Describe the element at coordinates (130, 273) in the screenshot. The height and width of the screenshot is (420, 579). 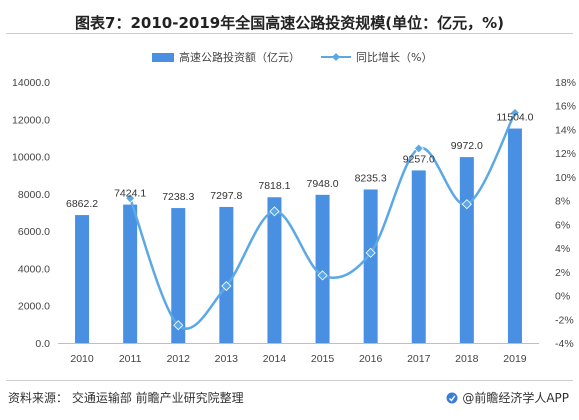
I see `bar-2011` at that location.